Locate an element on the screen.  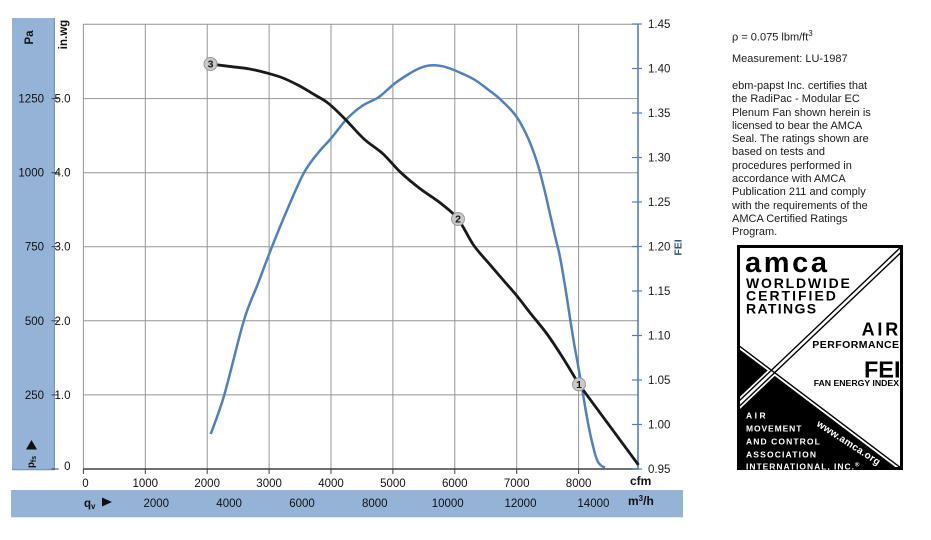
svg-text: AND CONTROL is located at coordinates (783, 442).